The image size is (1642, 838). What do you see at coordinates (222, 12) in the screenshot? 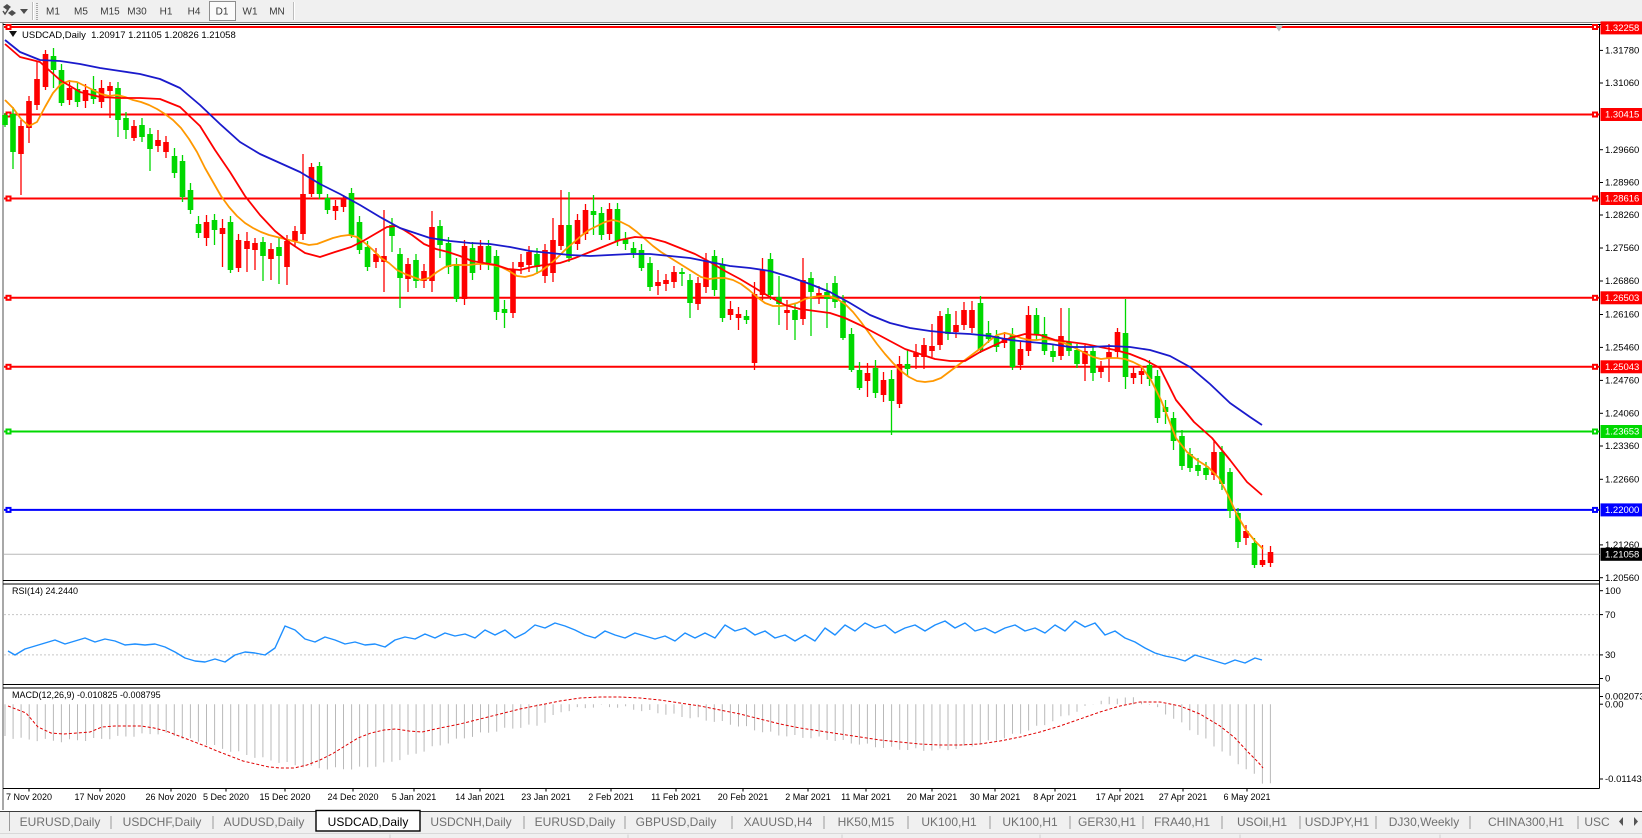
I see `svg-text: D1` at bounding box center [222, 12].